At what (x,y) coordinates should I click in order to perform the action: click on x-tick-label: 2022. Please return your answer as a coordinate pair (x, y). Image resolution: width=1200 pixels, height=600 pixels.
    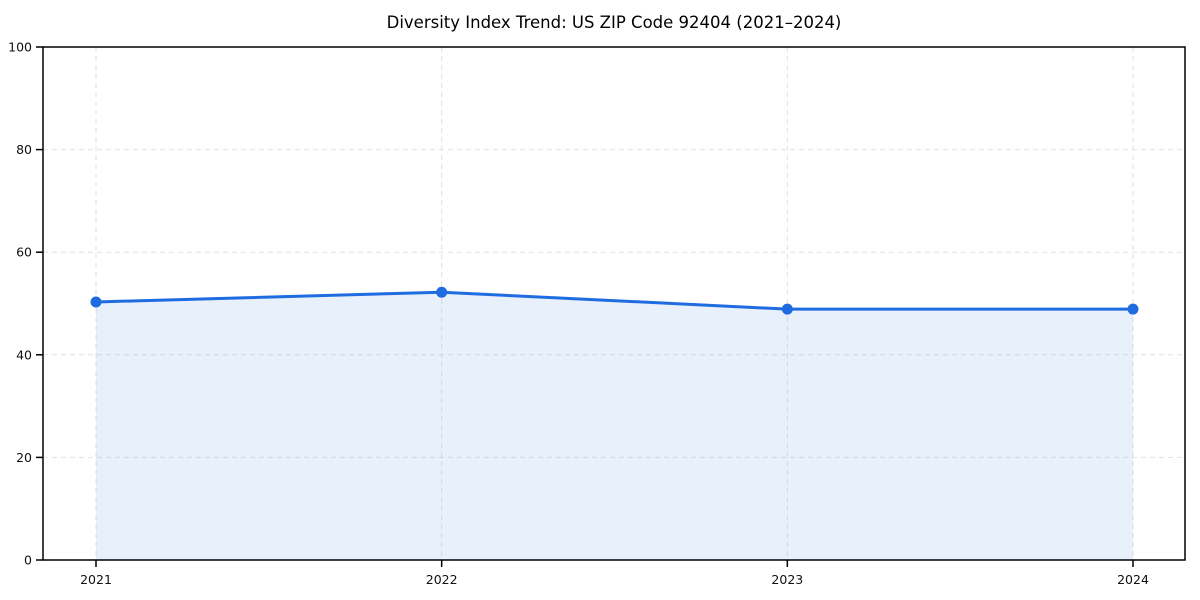
    Looking at the image, I should click on (442, 579).